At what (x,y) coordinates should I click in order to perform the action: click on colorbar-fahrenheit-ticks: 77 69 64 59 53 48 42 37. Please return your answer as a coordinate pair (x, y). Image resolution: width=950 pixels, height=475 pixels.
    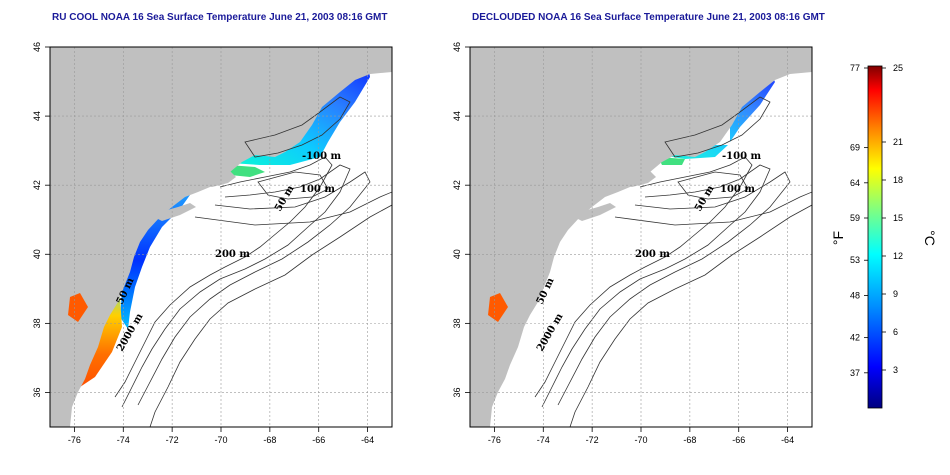
    Looking at the image, I should click on (859, 220).